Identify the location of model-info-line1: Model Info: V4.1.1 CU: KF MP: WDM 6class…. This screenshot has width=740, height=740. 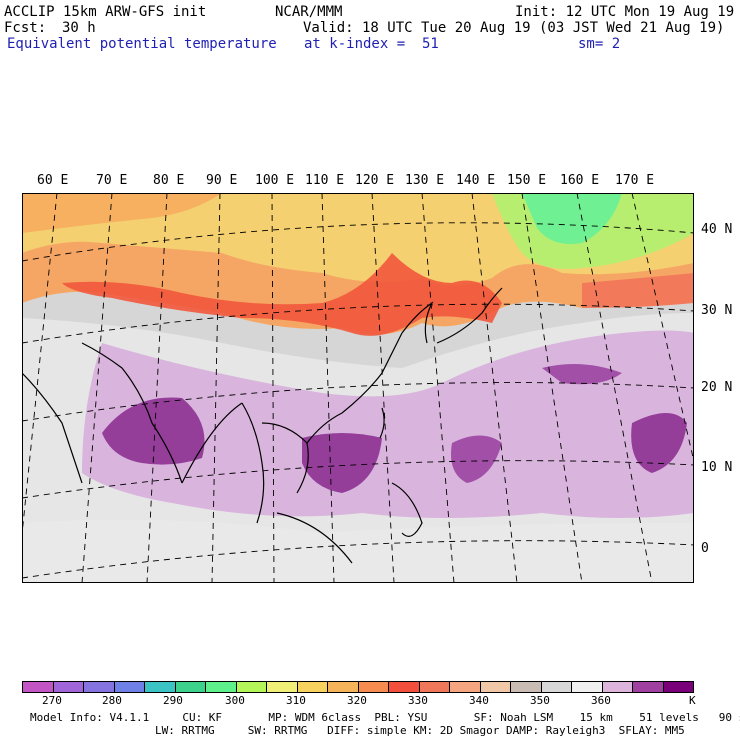
(385, 717).